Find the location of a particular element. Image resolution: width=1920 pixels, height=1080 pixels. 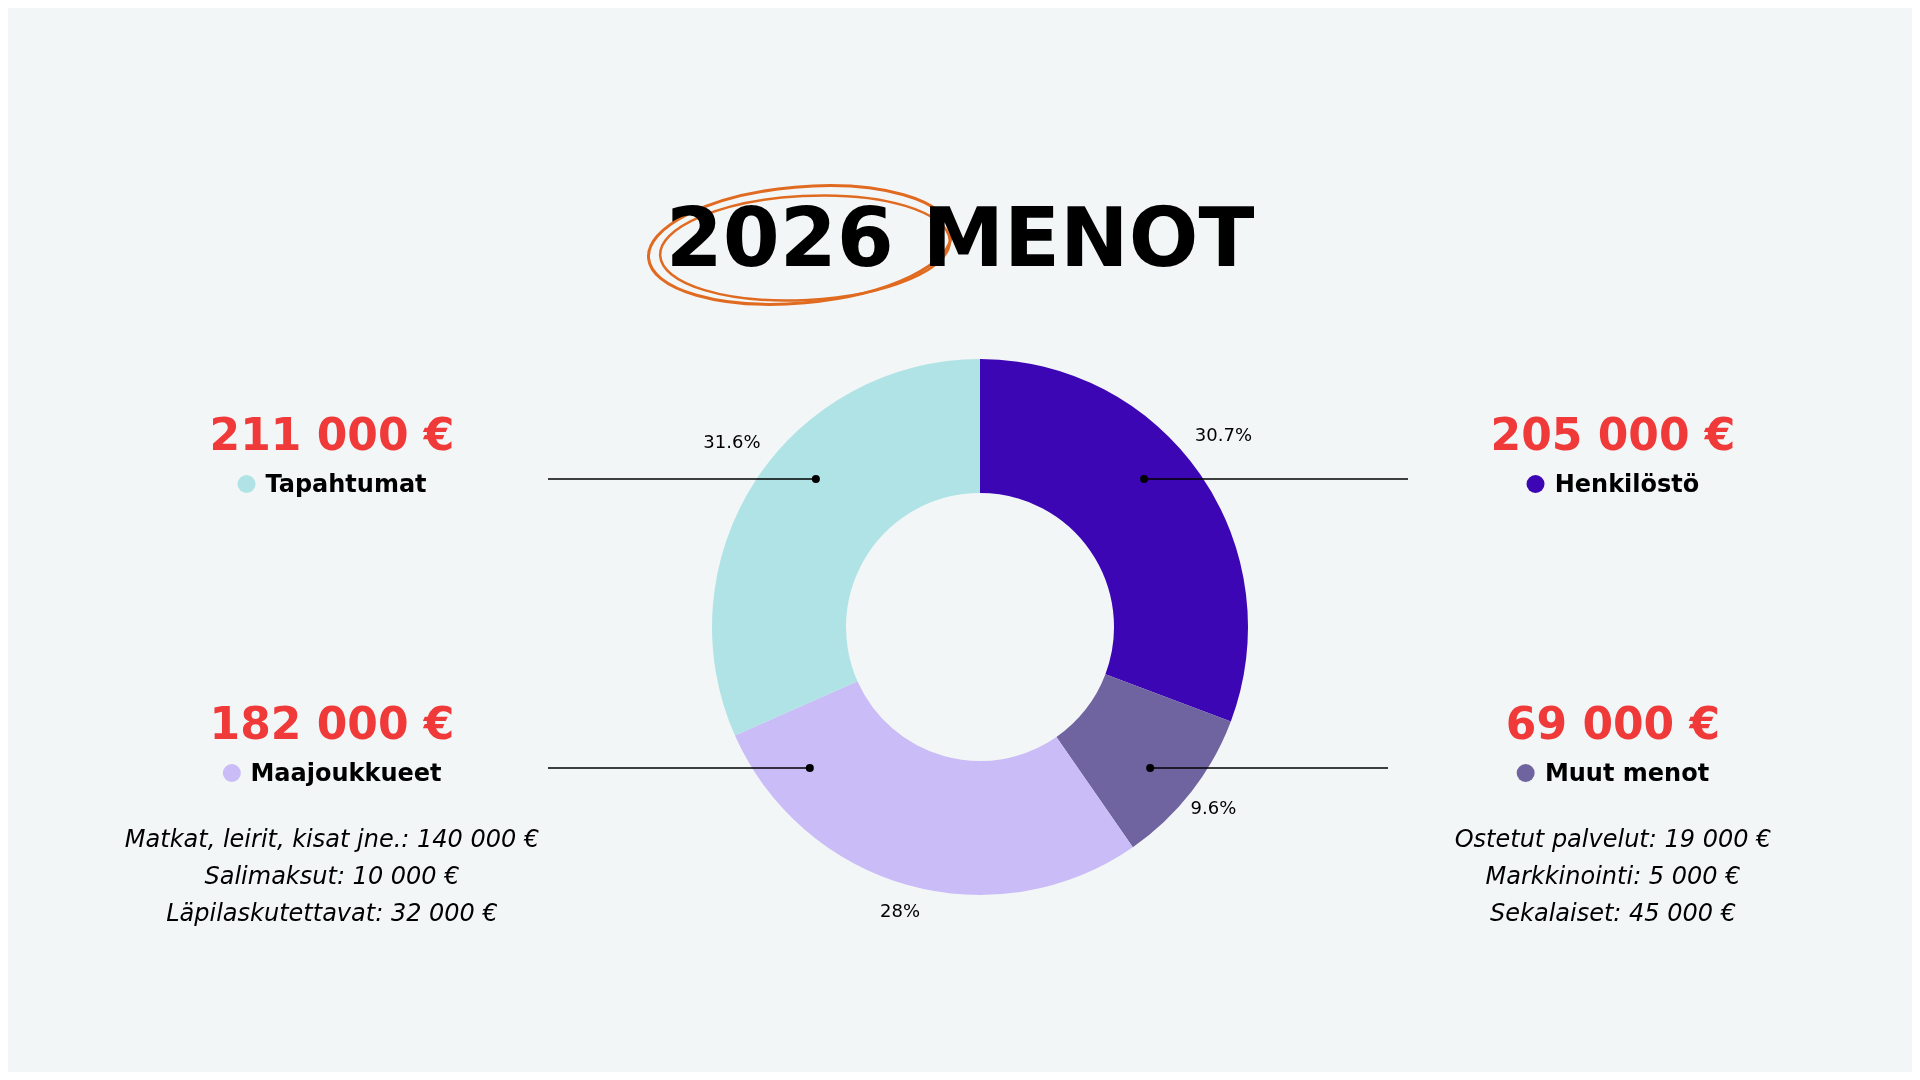

legend-label: Tapahtumat is located at coordinates (346, 484).